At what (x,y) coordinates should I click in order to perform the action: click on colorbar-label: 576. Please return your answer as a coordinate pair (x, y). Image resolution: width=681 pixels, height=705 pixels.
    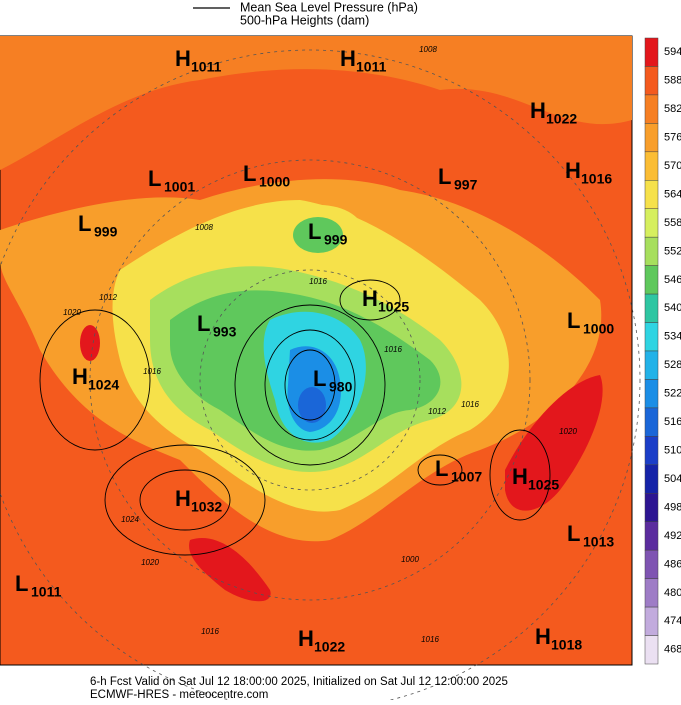
    Looking at the image, I should click on (672, 137).